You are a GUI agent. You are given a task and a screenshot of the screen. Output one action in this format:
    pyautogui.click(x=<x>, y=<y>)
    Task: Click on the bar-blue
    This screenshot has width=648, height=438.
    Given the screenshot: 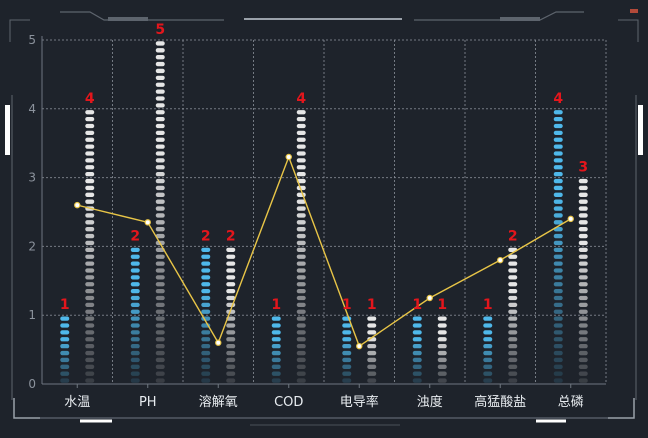 What is the action you would take?
    pyautogui.click(x=558, y=246)
    